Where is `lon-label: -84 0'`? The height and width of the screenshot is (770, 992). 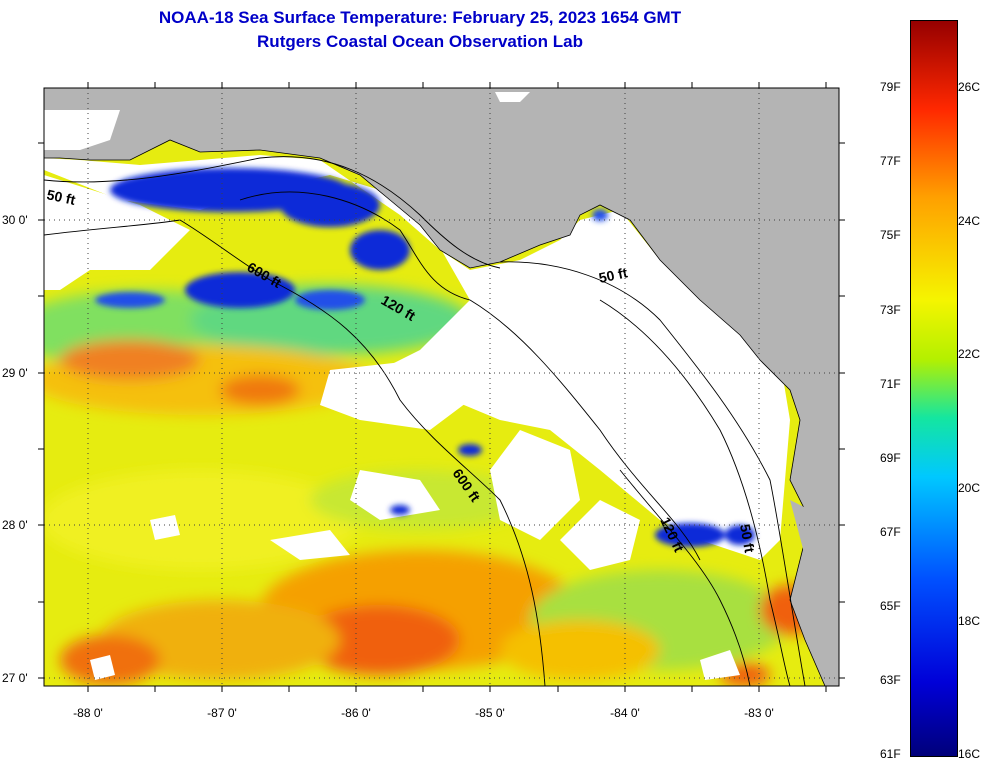 lon-label: -84 0' is located at coordinates (625, 713).